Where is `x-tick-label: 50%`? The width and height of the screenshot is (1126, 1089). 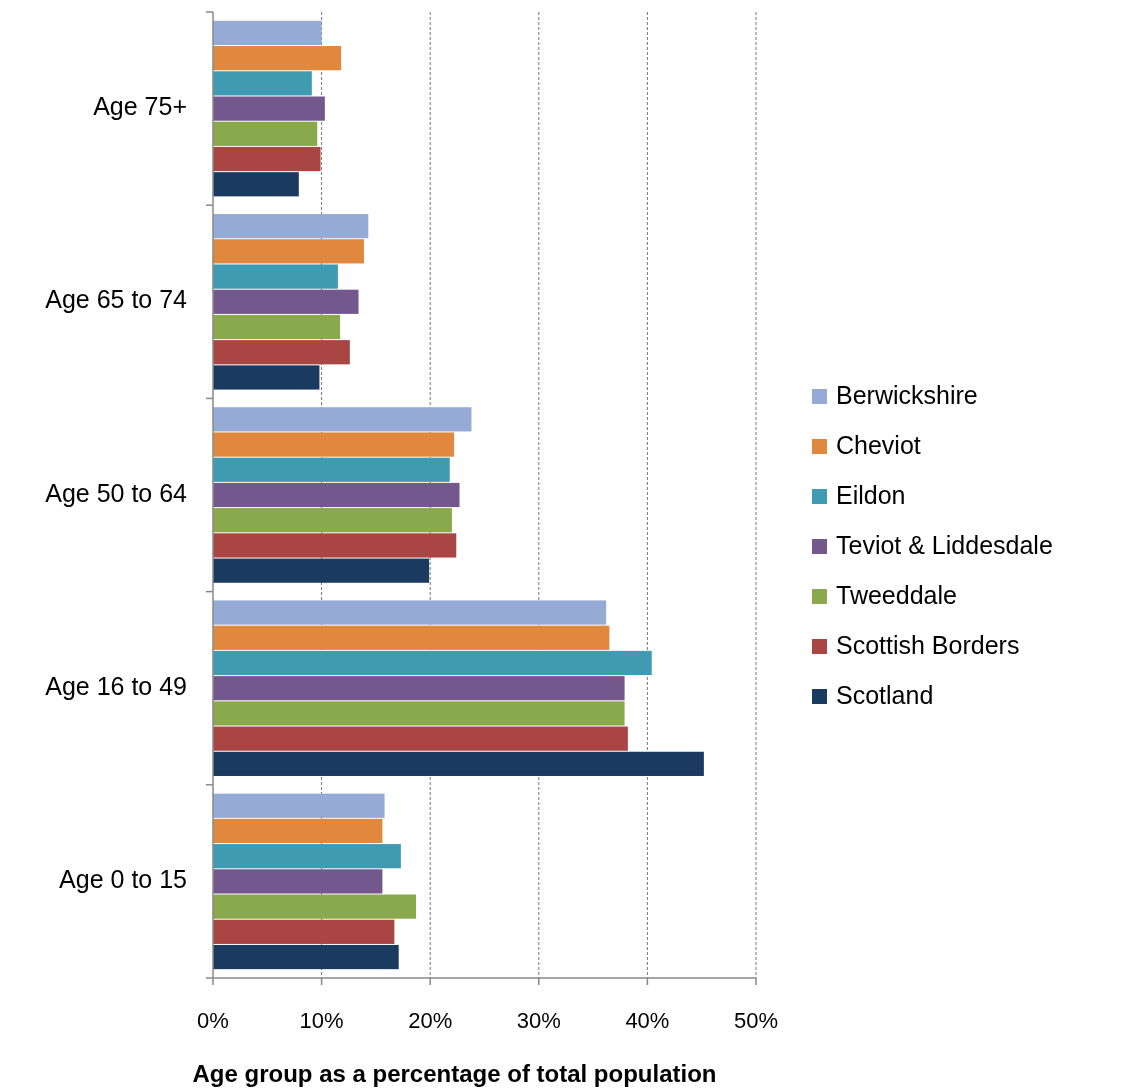
x-tick-label: 50% is located at coordinates (756, 1020).